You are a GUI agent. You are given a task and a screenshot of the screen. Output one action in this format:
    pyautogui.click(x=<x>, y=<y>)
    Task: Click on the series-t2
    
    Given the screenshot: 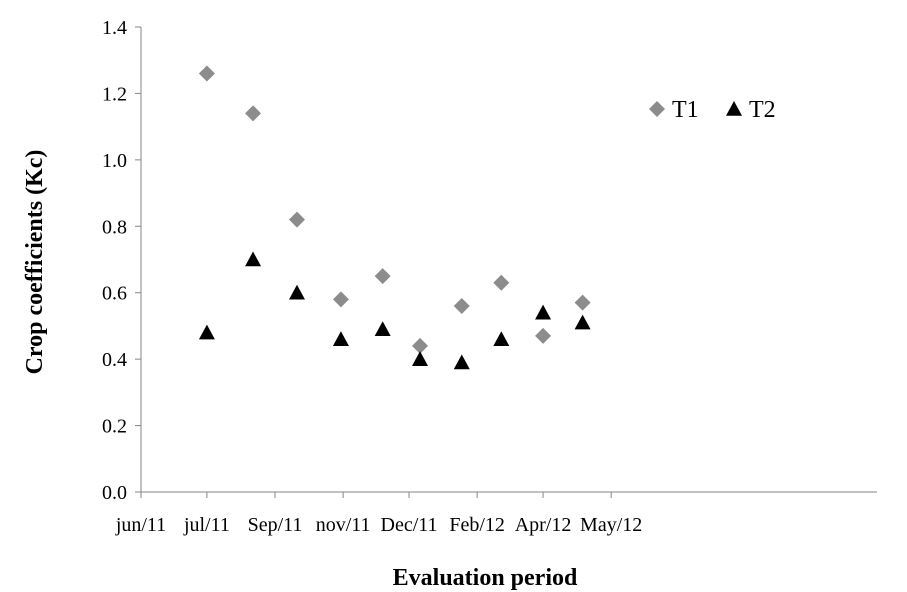 What is the action you would take?
    pyautogui.click(x=394, y=310)
    